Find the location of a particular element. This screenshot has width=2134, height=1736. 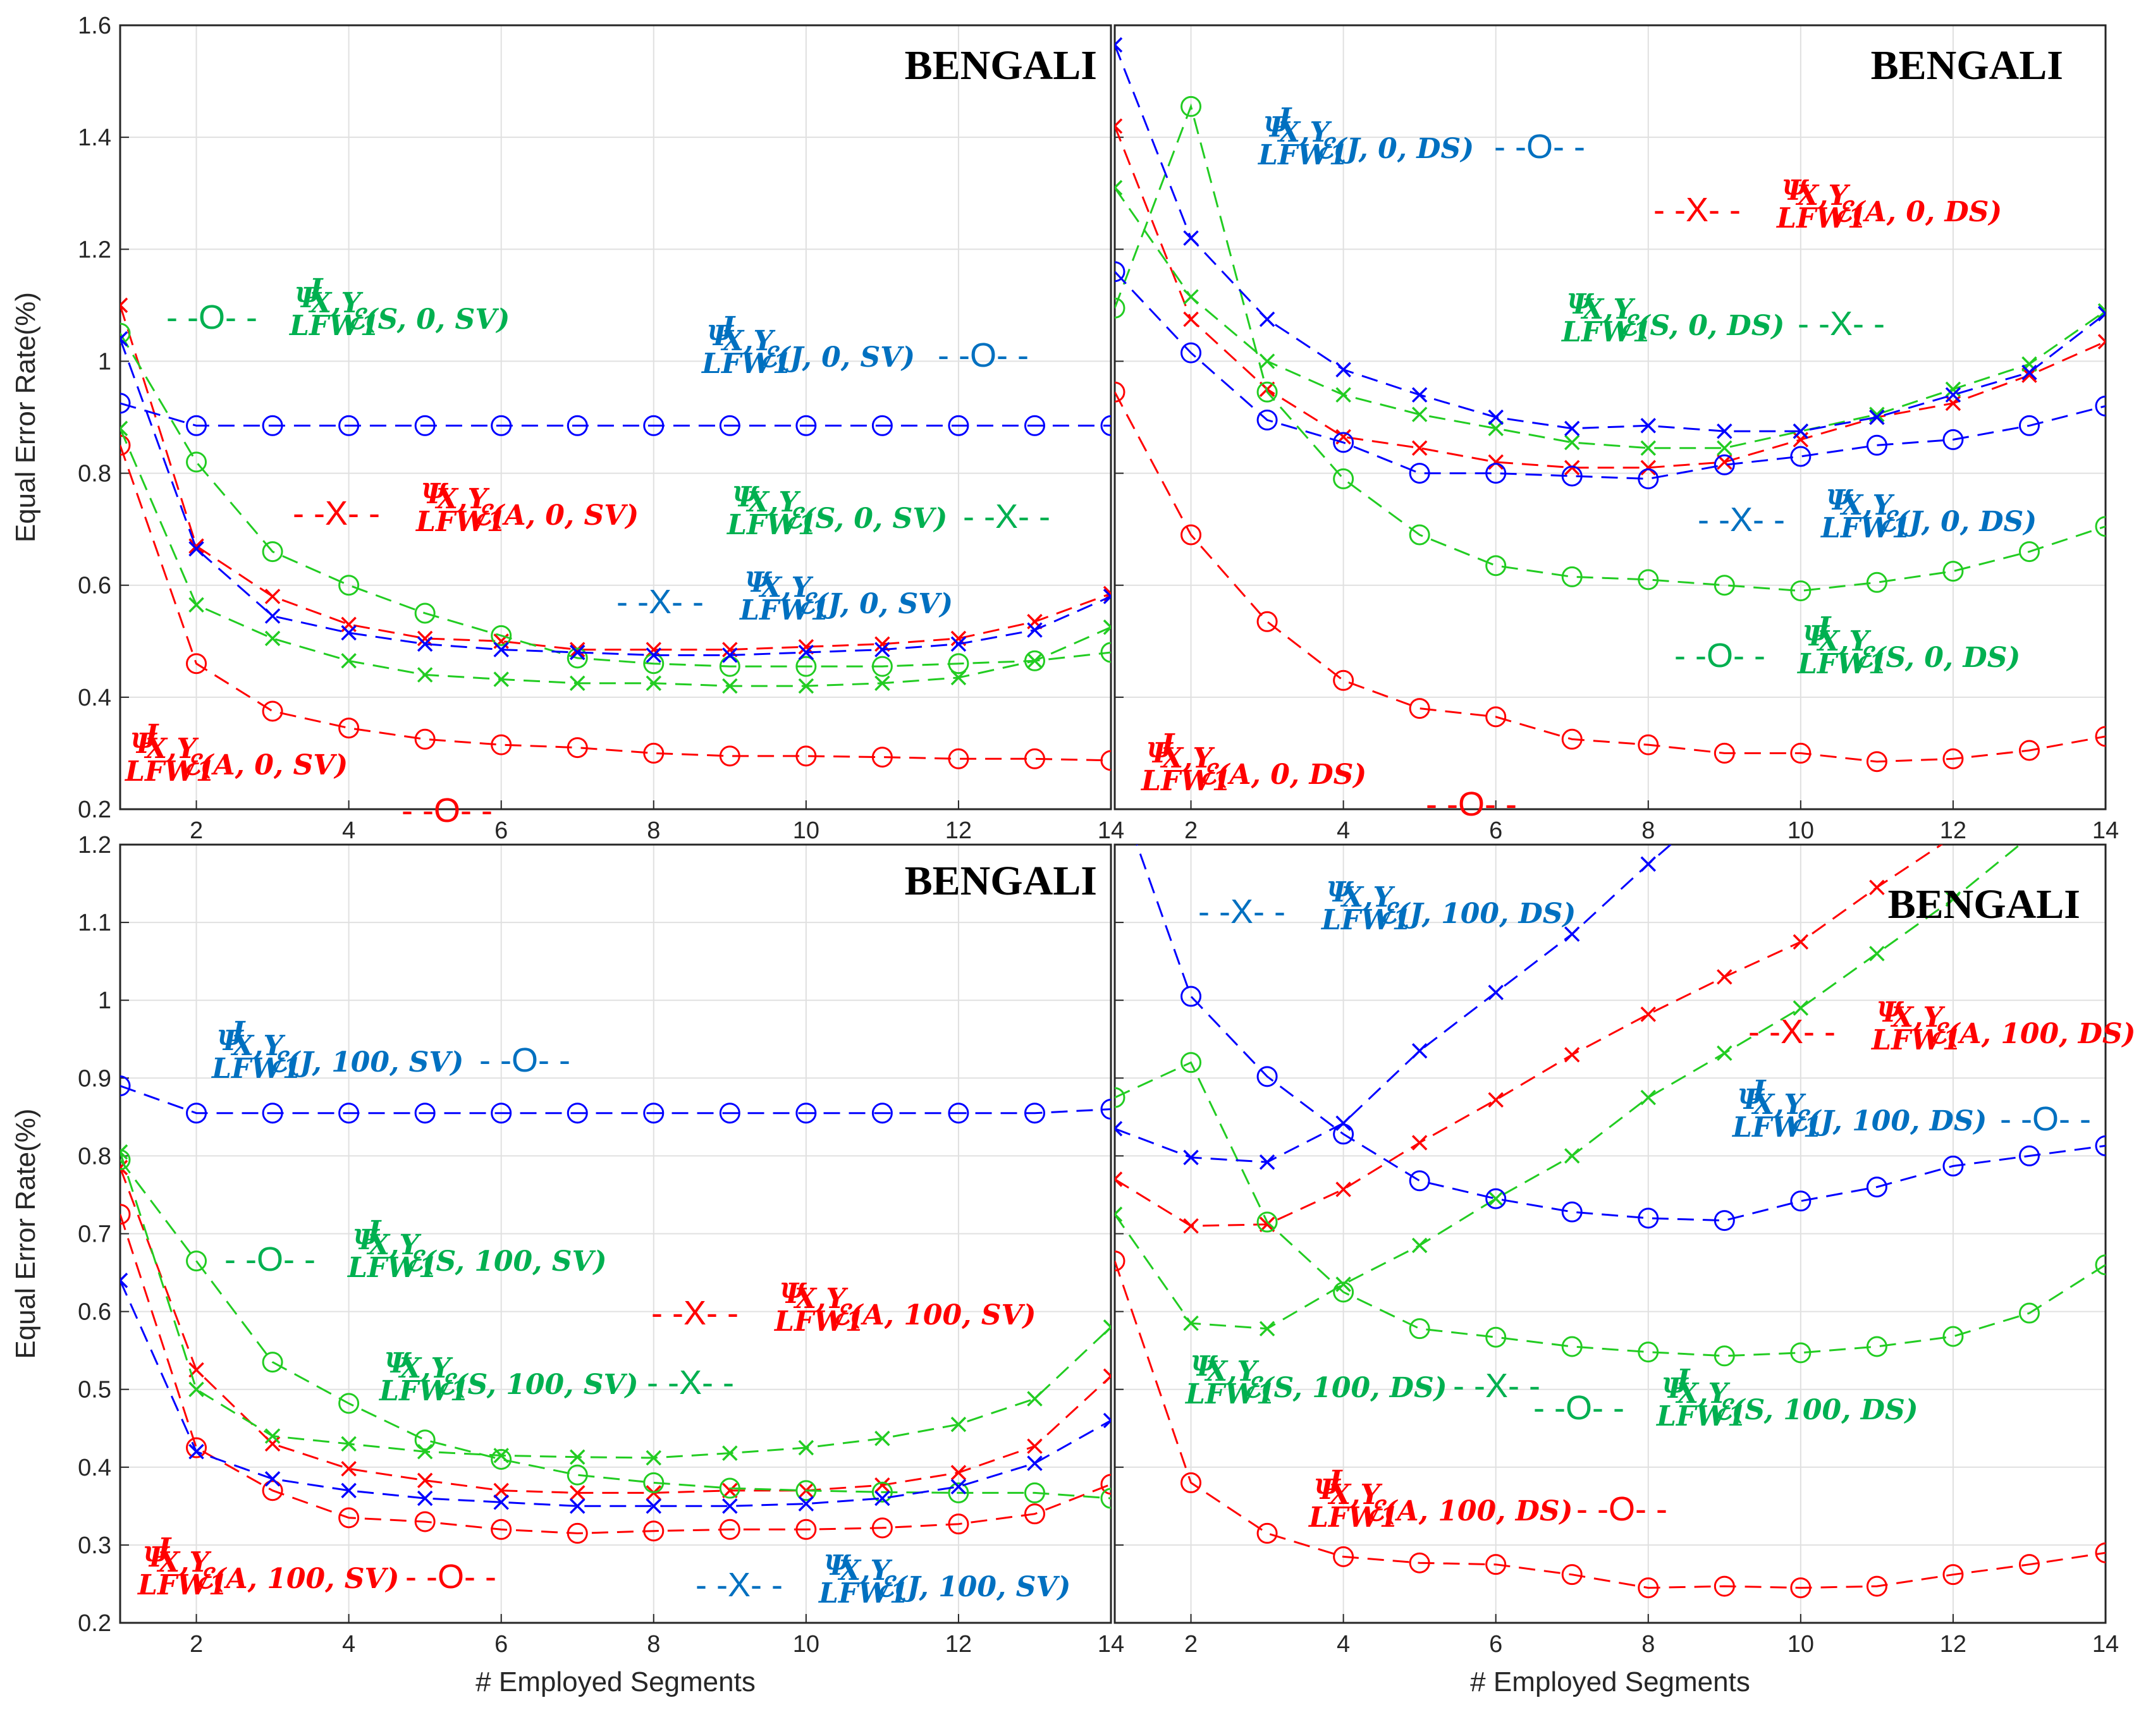

y-tick-label: 1.4 is located at coordinates (94, 138).